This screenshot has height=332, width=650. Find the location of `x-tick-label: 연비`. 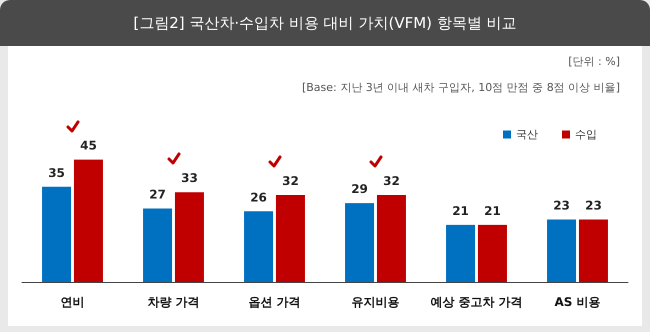

x-tick-label: 연비 is located at coordinates (72, 302).